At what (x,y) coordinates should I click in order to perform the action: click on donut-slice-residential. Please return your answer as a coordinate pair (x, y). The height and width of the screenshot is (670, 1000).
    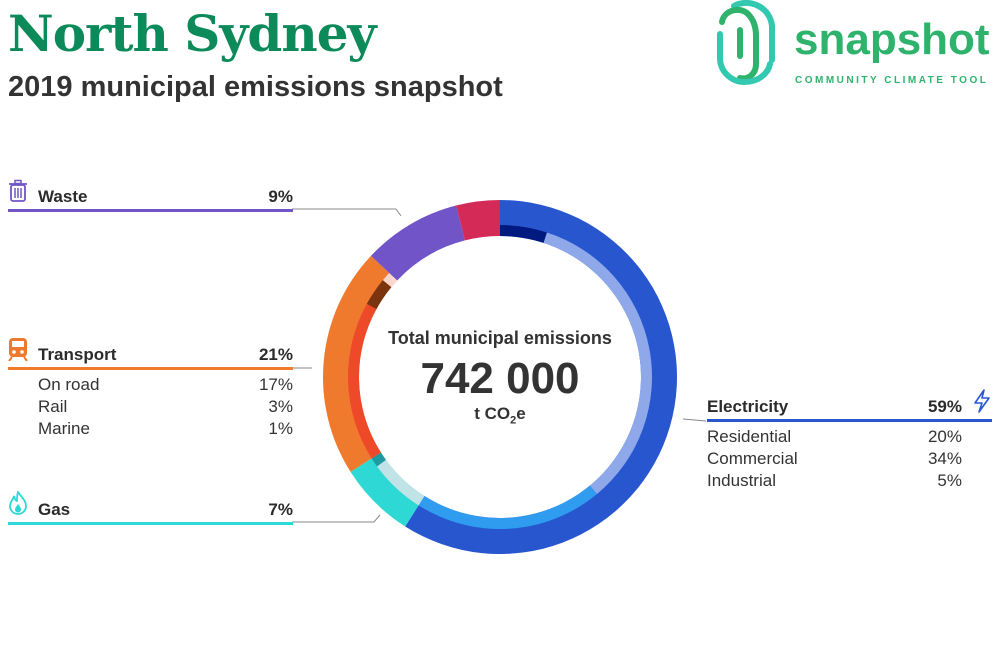
    Looking at the image, I should click on (507, 507).